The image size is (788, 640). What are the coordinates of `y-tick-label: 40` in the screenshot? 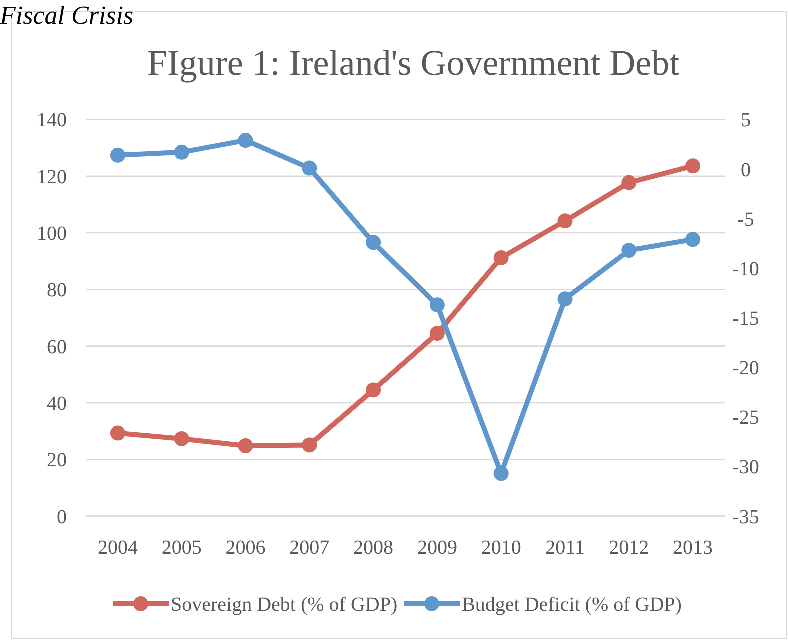 It's located at (57, 403).